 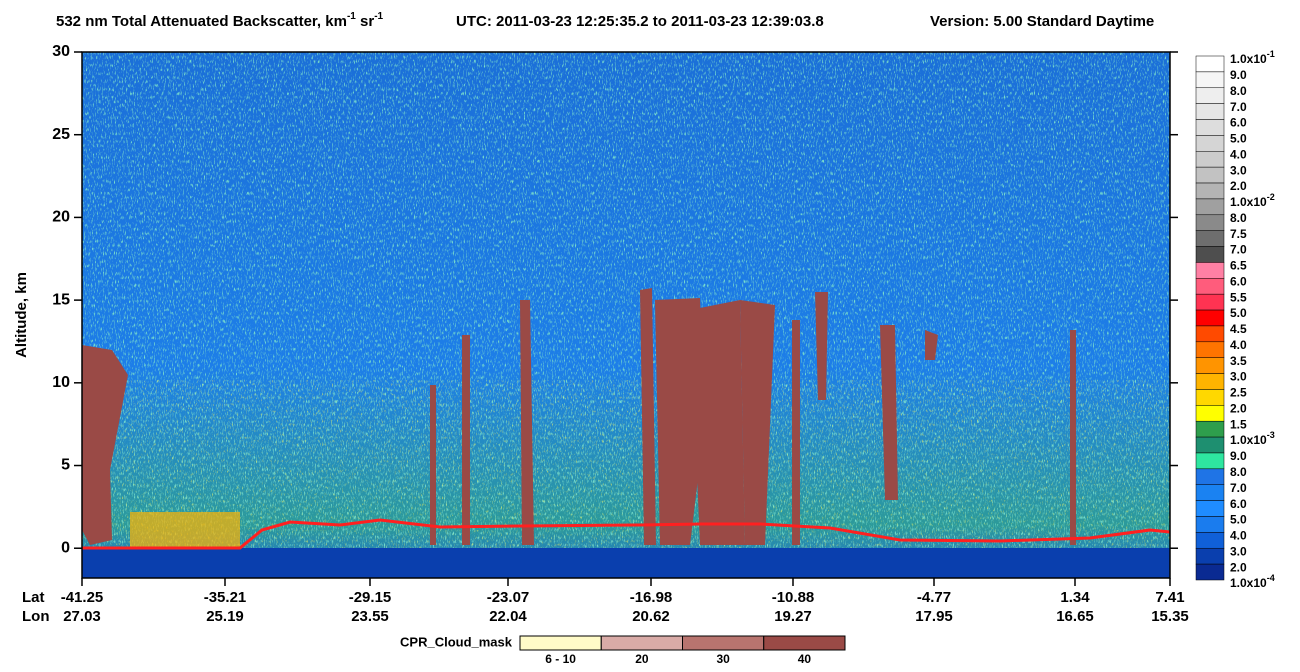 What do you see at coordinates (82, 616) in the screenshot?
I see `x-tick-label-lon: 27.03` at bounding box center [82, 616].